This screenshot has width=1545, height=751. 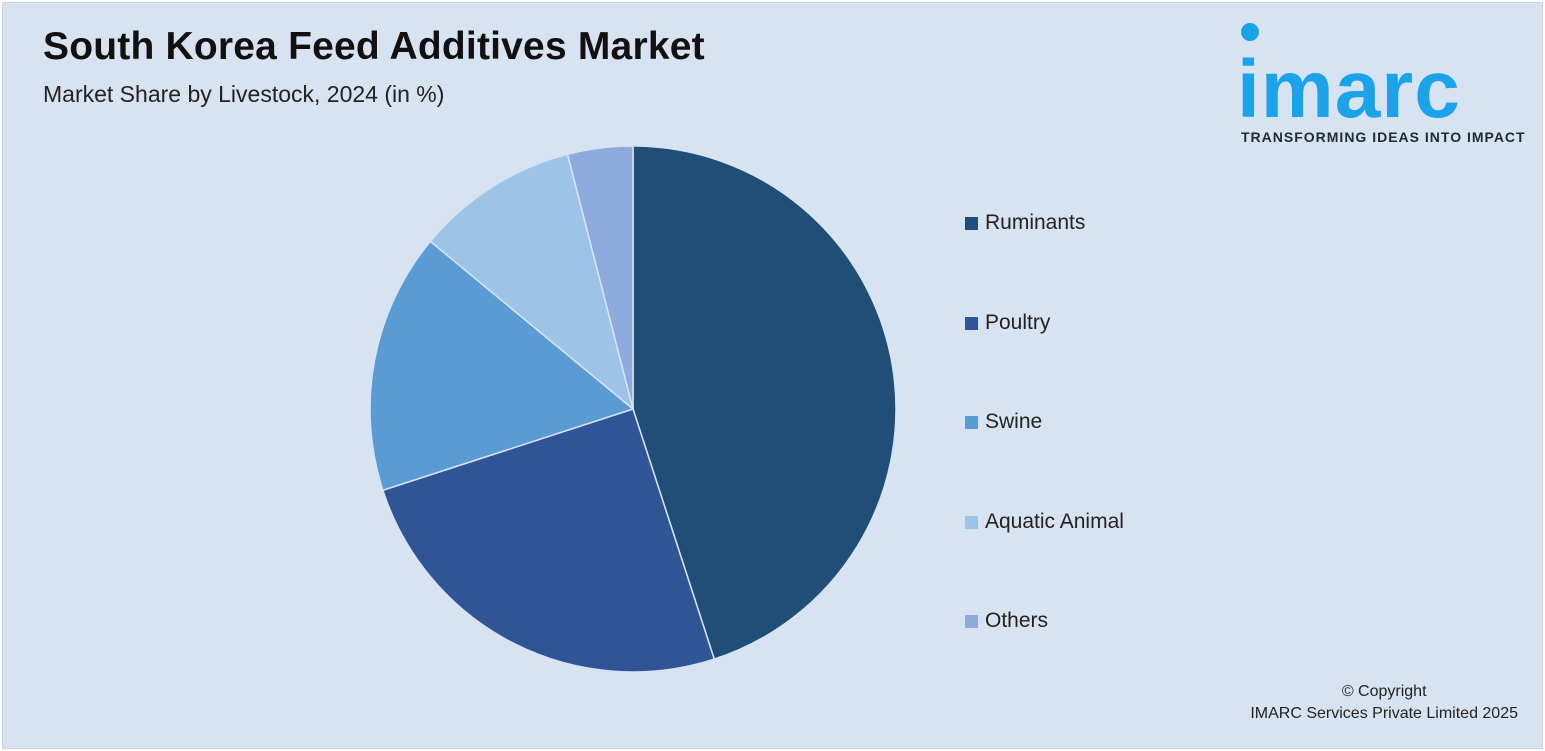 What do you see at coordinates (244, 94) in the screenshot?
I see `chart-subtitle: Market Share by Livestock, 2024 (in %)` at bounding box center [244, 94].